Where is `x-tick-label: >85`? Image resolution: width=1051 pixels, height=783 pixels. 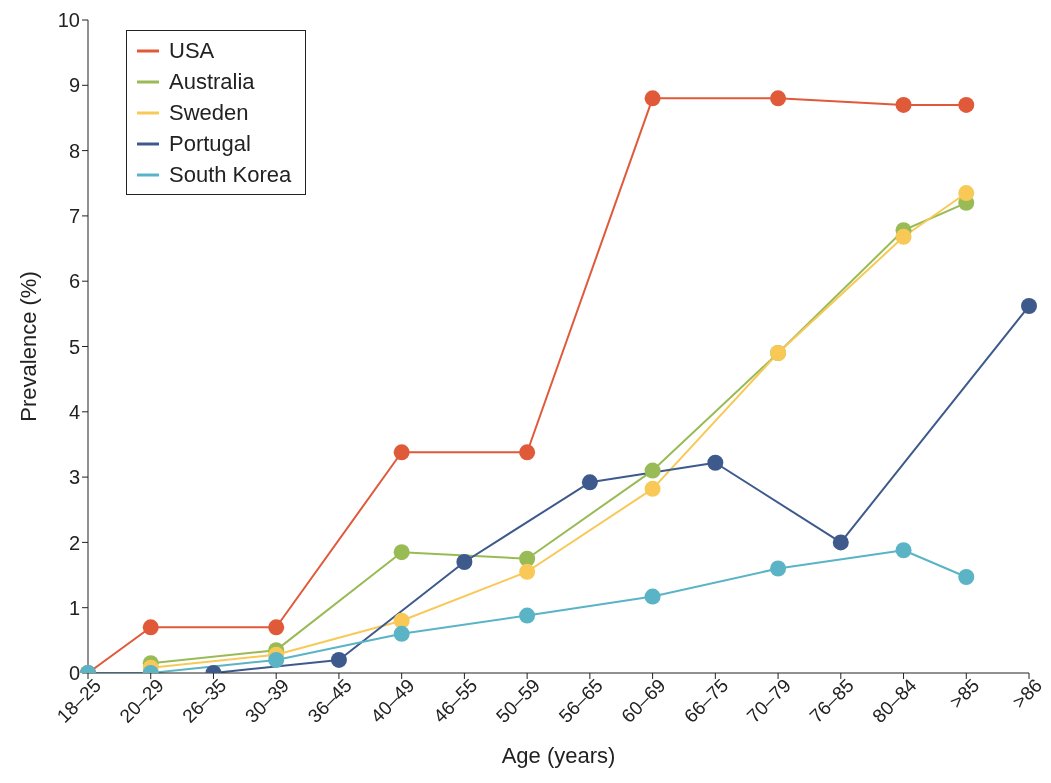 x-tick-label: >85 is located at coordinates (964, 693).